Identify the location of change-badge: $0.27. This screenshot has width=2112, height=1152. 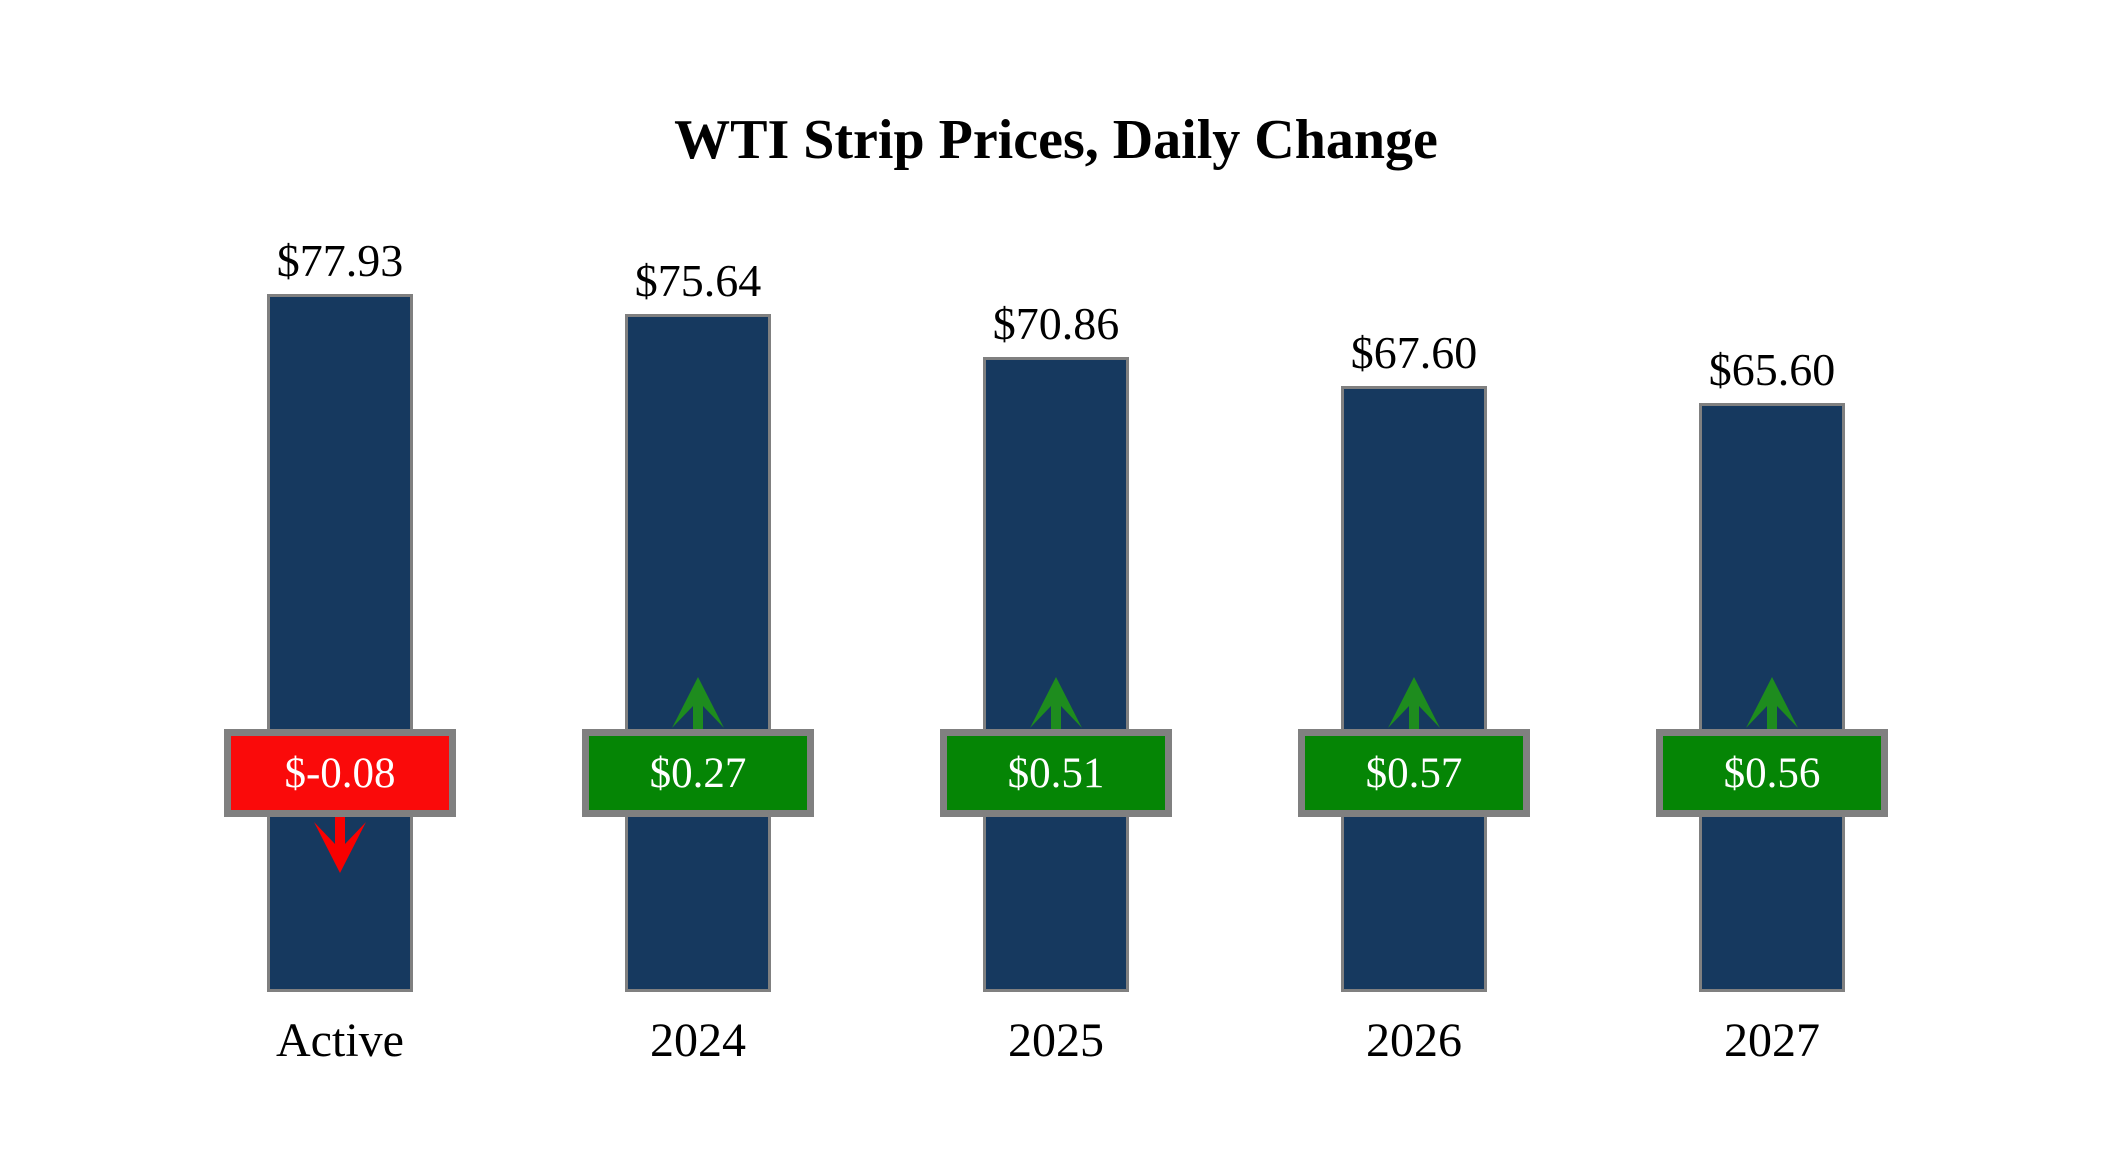
(698, 773).